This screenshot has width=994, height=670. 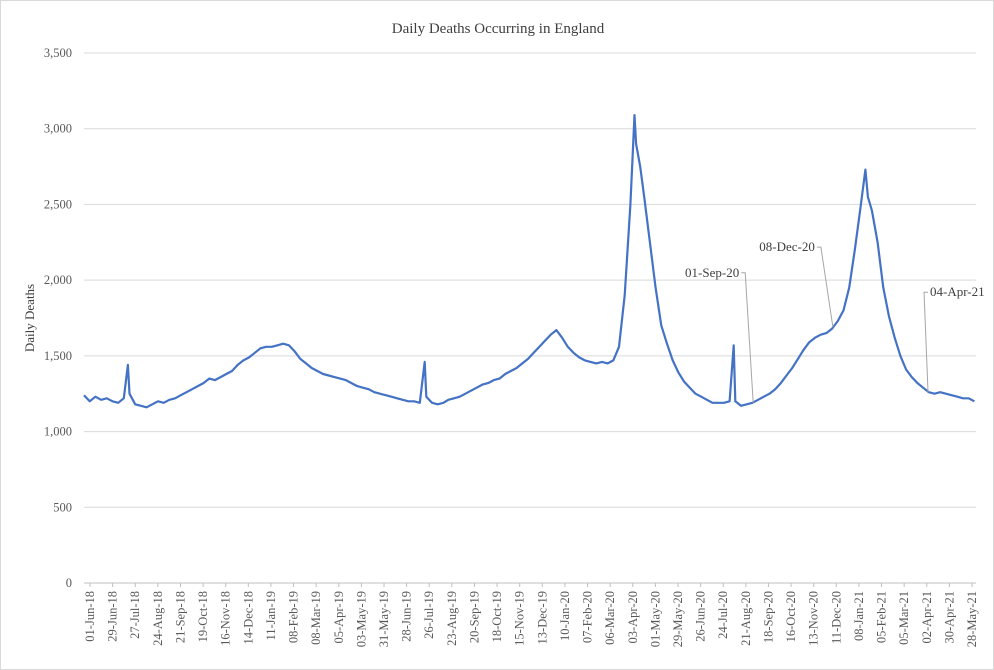 I want to click on x-tick-label: 02-Apr-21, so click(x=927, y=617).